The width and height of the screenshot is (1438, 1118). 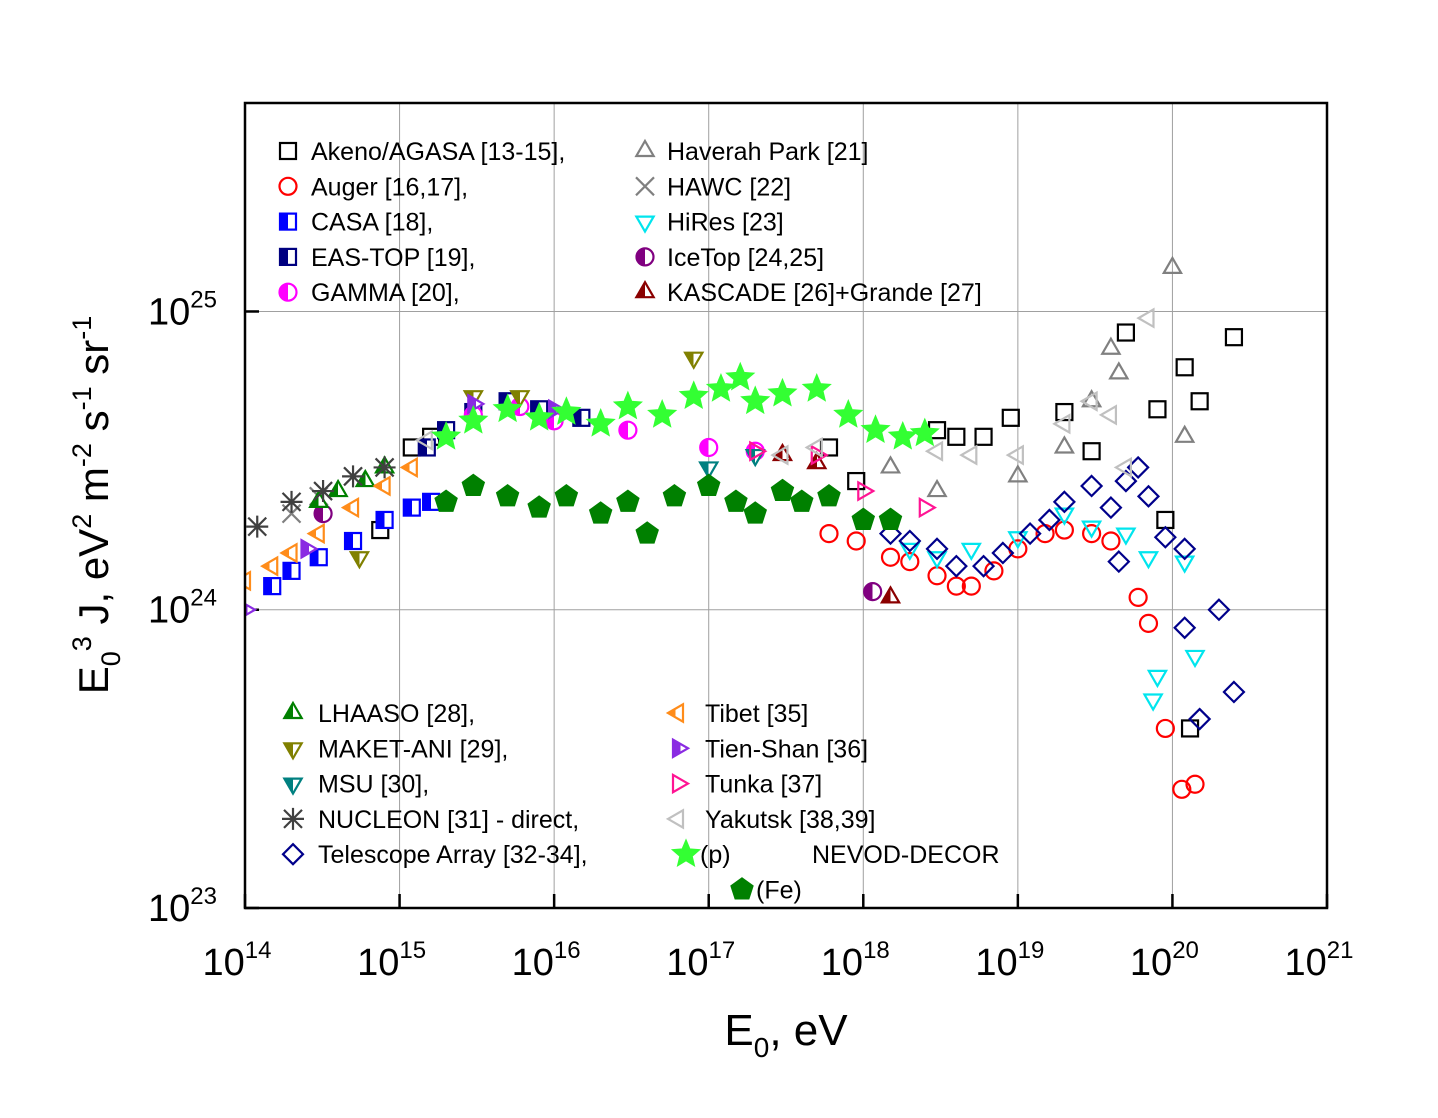 I want to click on y-axis-label: E03 J, eV2 m-2 s-1 sr-1, so click(x=96, y=505).